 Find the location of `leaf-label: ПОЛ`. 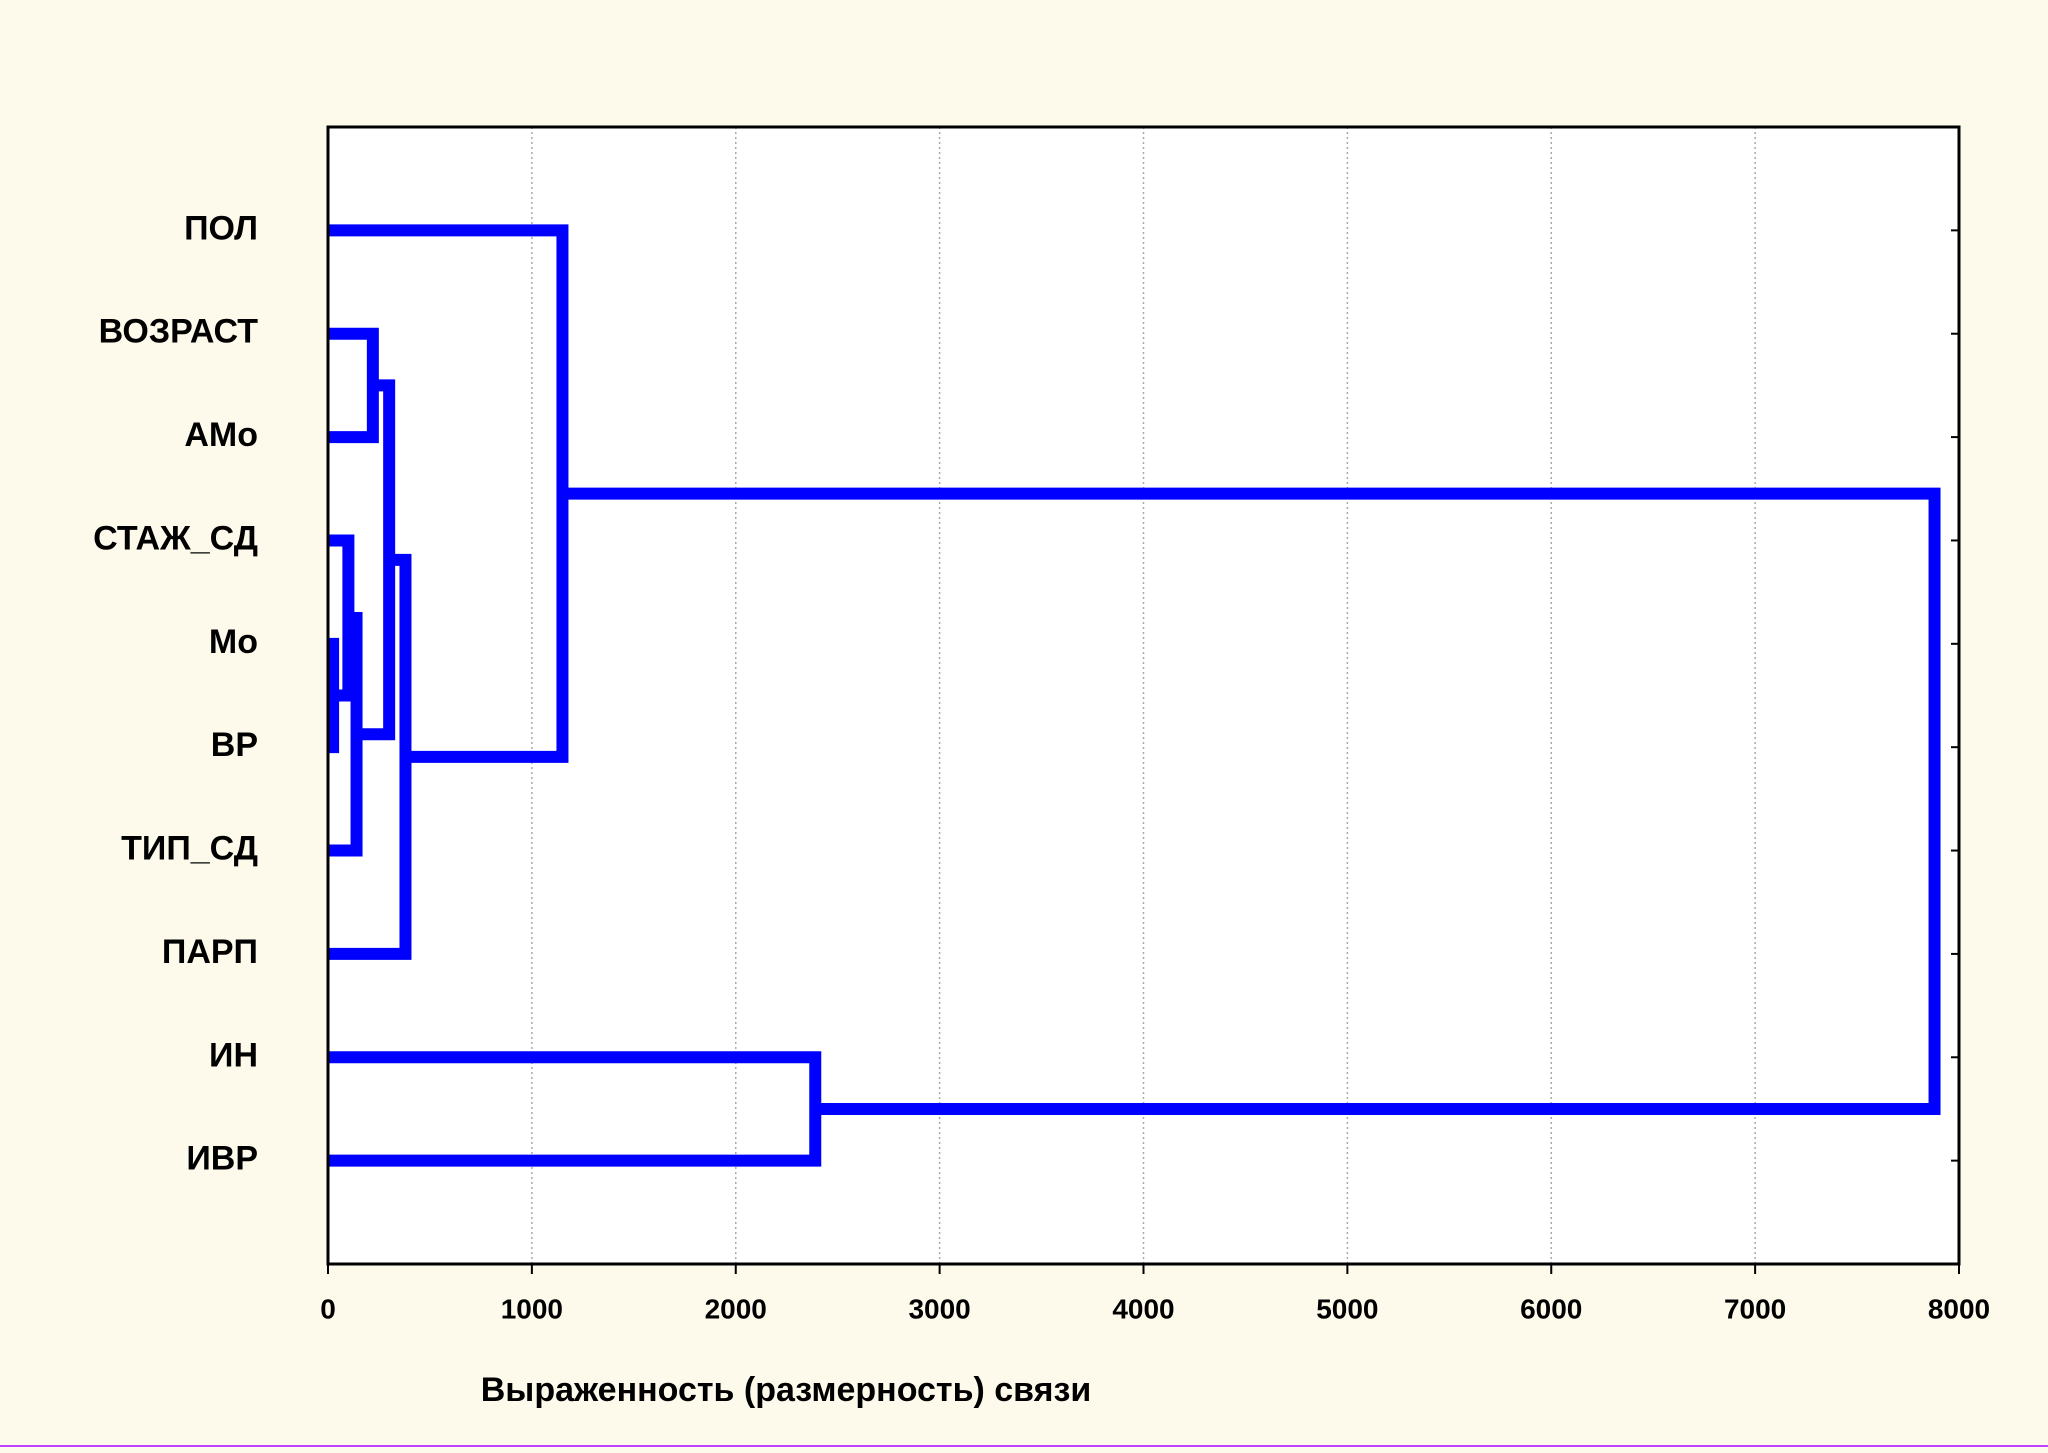

leaf-label: ПОЛ is located at coordinates (221, 228).